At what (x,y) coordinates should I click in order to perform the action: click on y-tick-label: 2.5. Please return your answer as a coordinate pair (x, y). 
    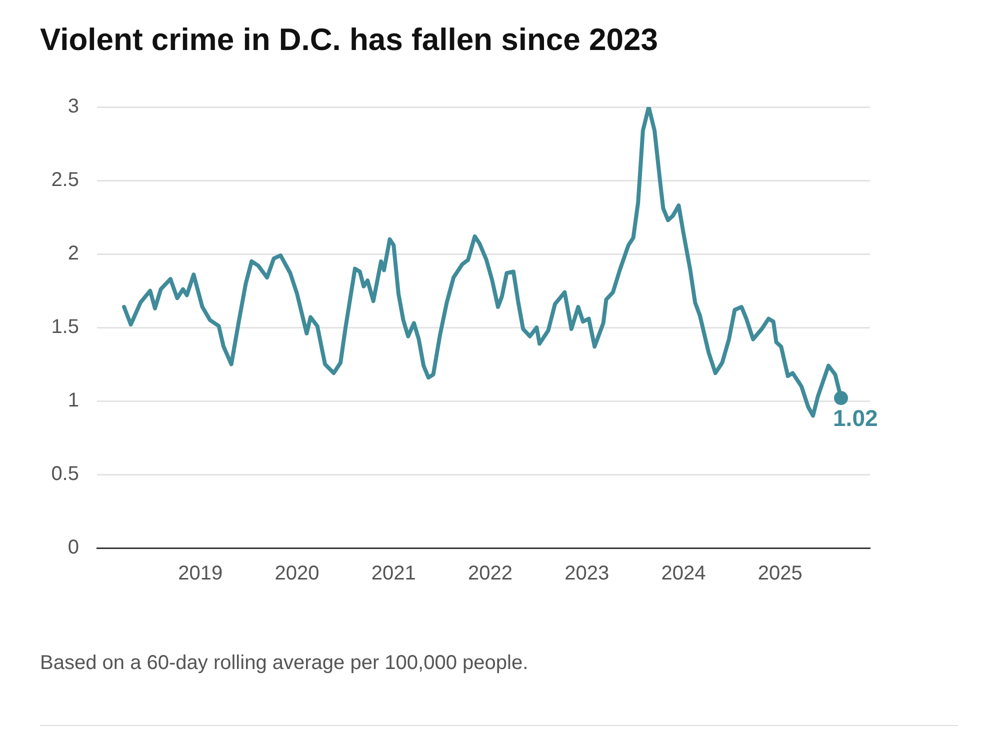
    Looking at the image, I should click on (65, 180).